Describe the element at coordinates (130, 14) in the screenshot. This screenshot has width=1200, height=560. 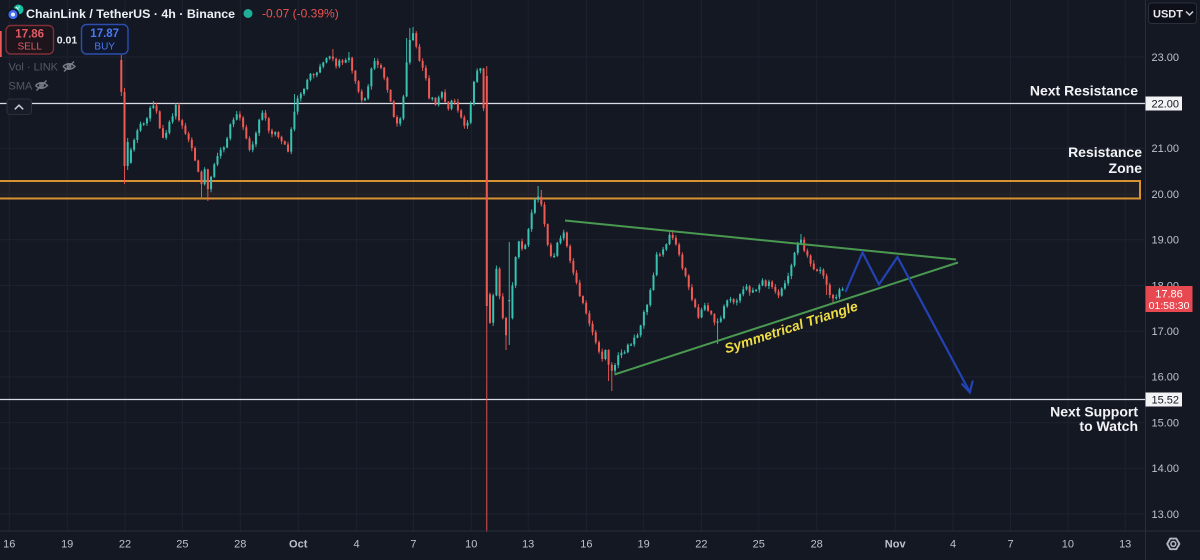
I see `svg-text:ChainLink / TetherUS · 4h · Bi: ChainLink / TetherUS · 4h · Binance` at that location.